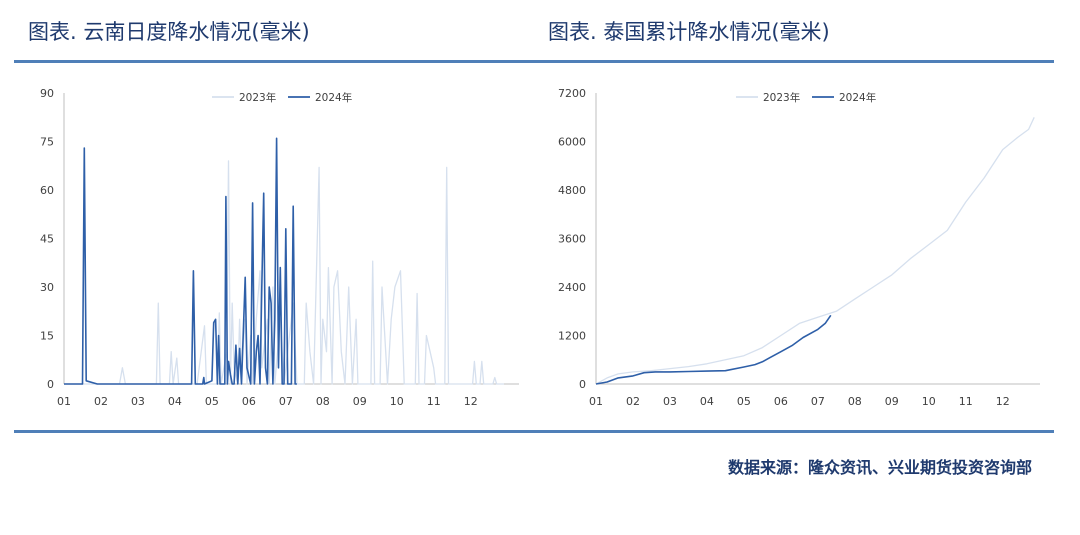  Describe the element at coordinates (879, 467) in the screenshot. I see `data-source: 数据来源：隆众资讯、兴业期货投资咨询部` at that location.